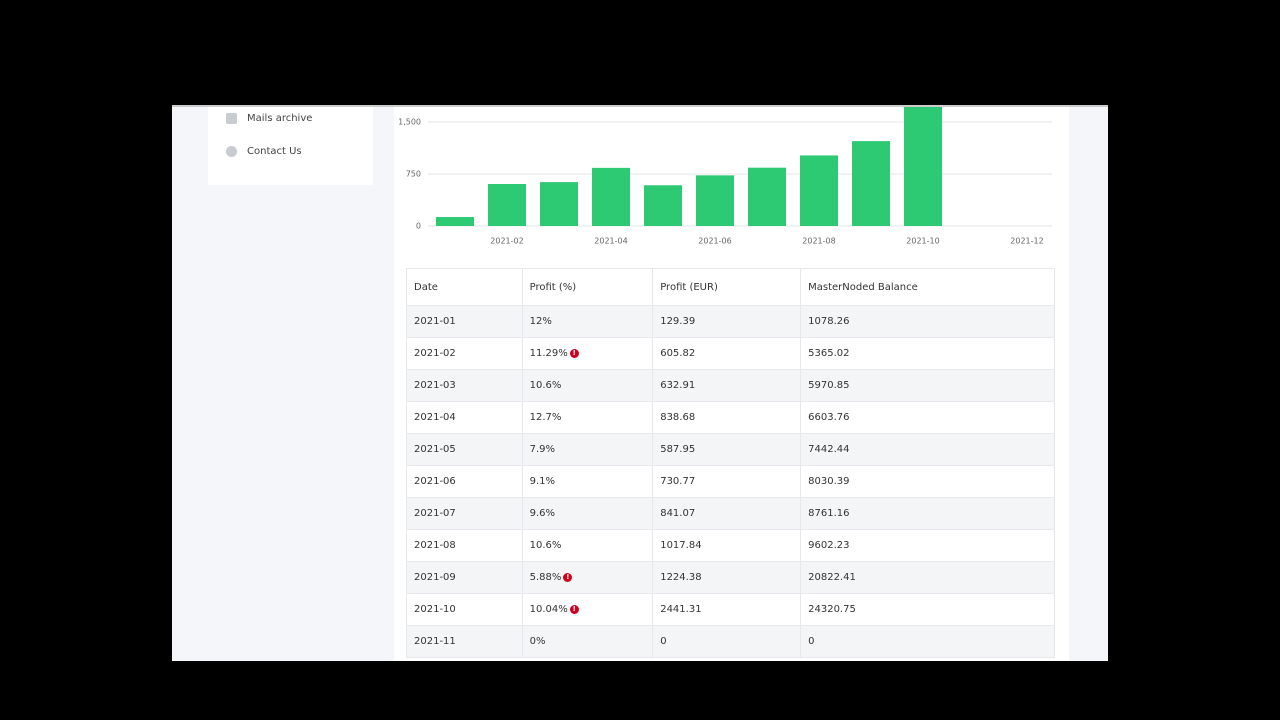  What do you see at coordinates (727, 321) in the screenshot?
I see `cell: 129.39` at bounding box center [727, 321].